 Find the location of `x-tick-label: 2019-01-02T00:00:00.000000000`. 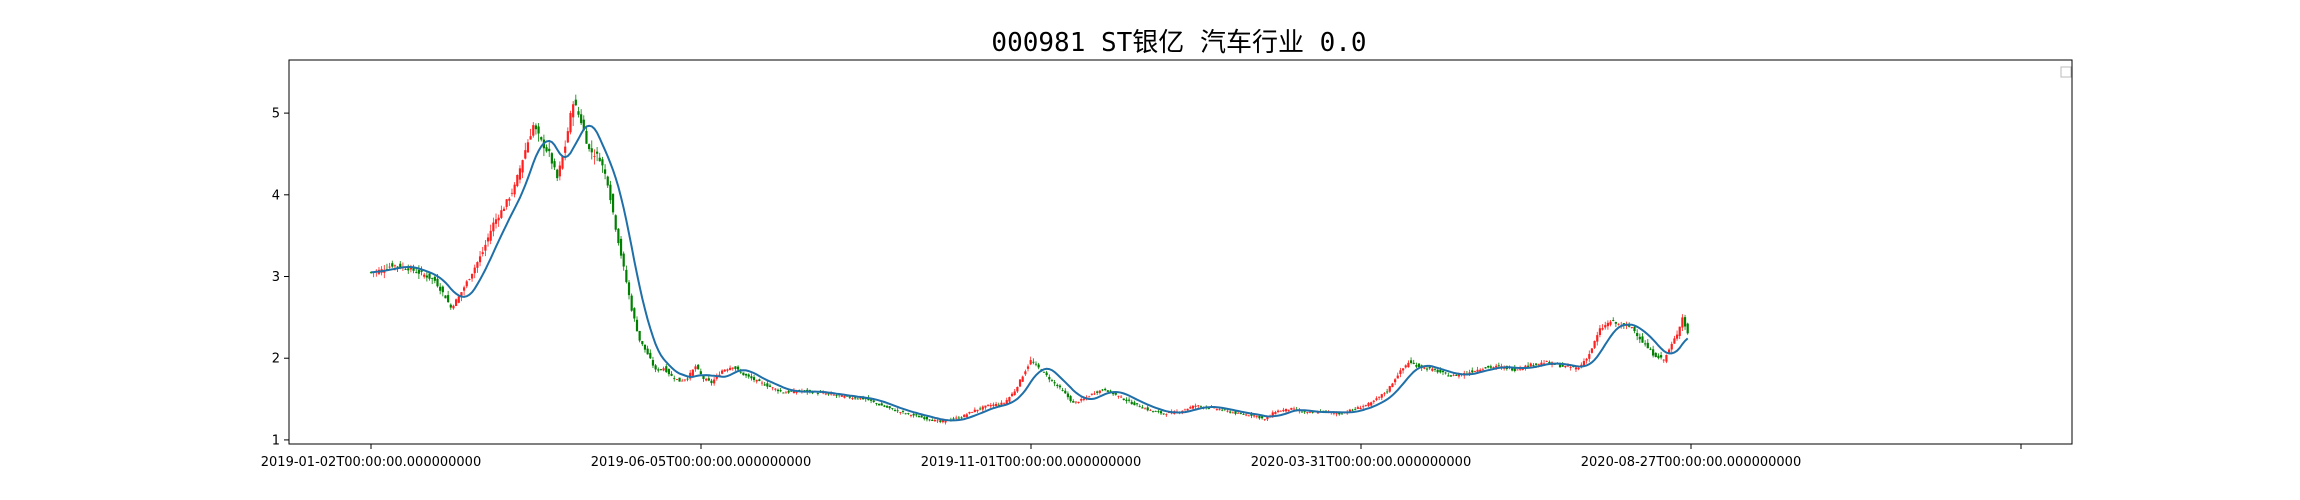

x-tick-label: 2019-01-02T00:00:00.000000000 is located at coordinates (371, 462).